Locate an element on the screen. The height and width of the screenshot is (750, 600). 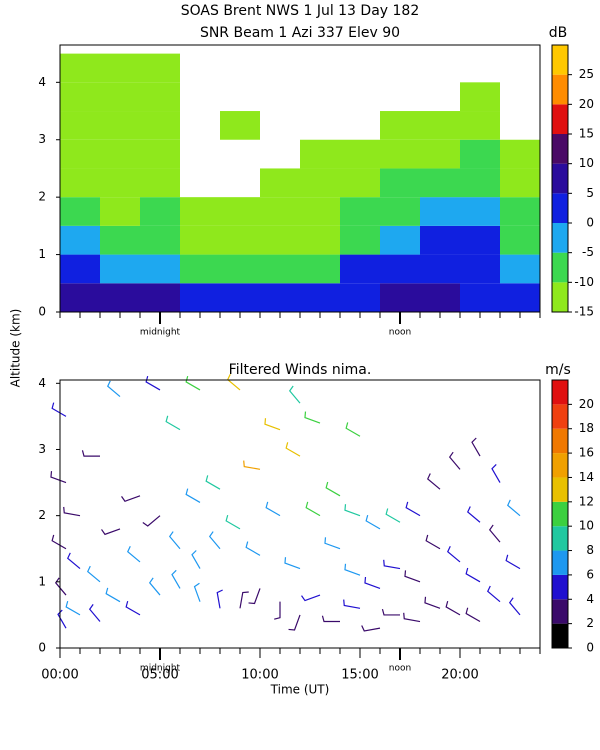
colorbar-tick-label: 15 is located at coordinates (586, 134).